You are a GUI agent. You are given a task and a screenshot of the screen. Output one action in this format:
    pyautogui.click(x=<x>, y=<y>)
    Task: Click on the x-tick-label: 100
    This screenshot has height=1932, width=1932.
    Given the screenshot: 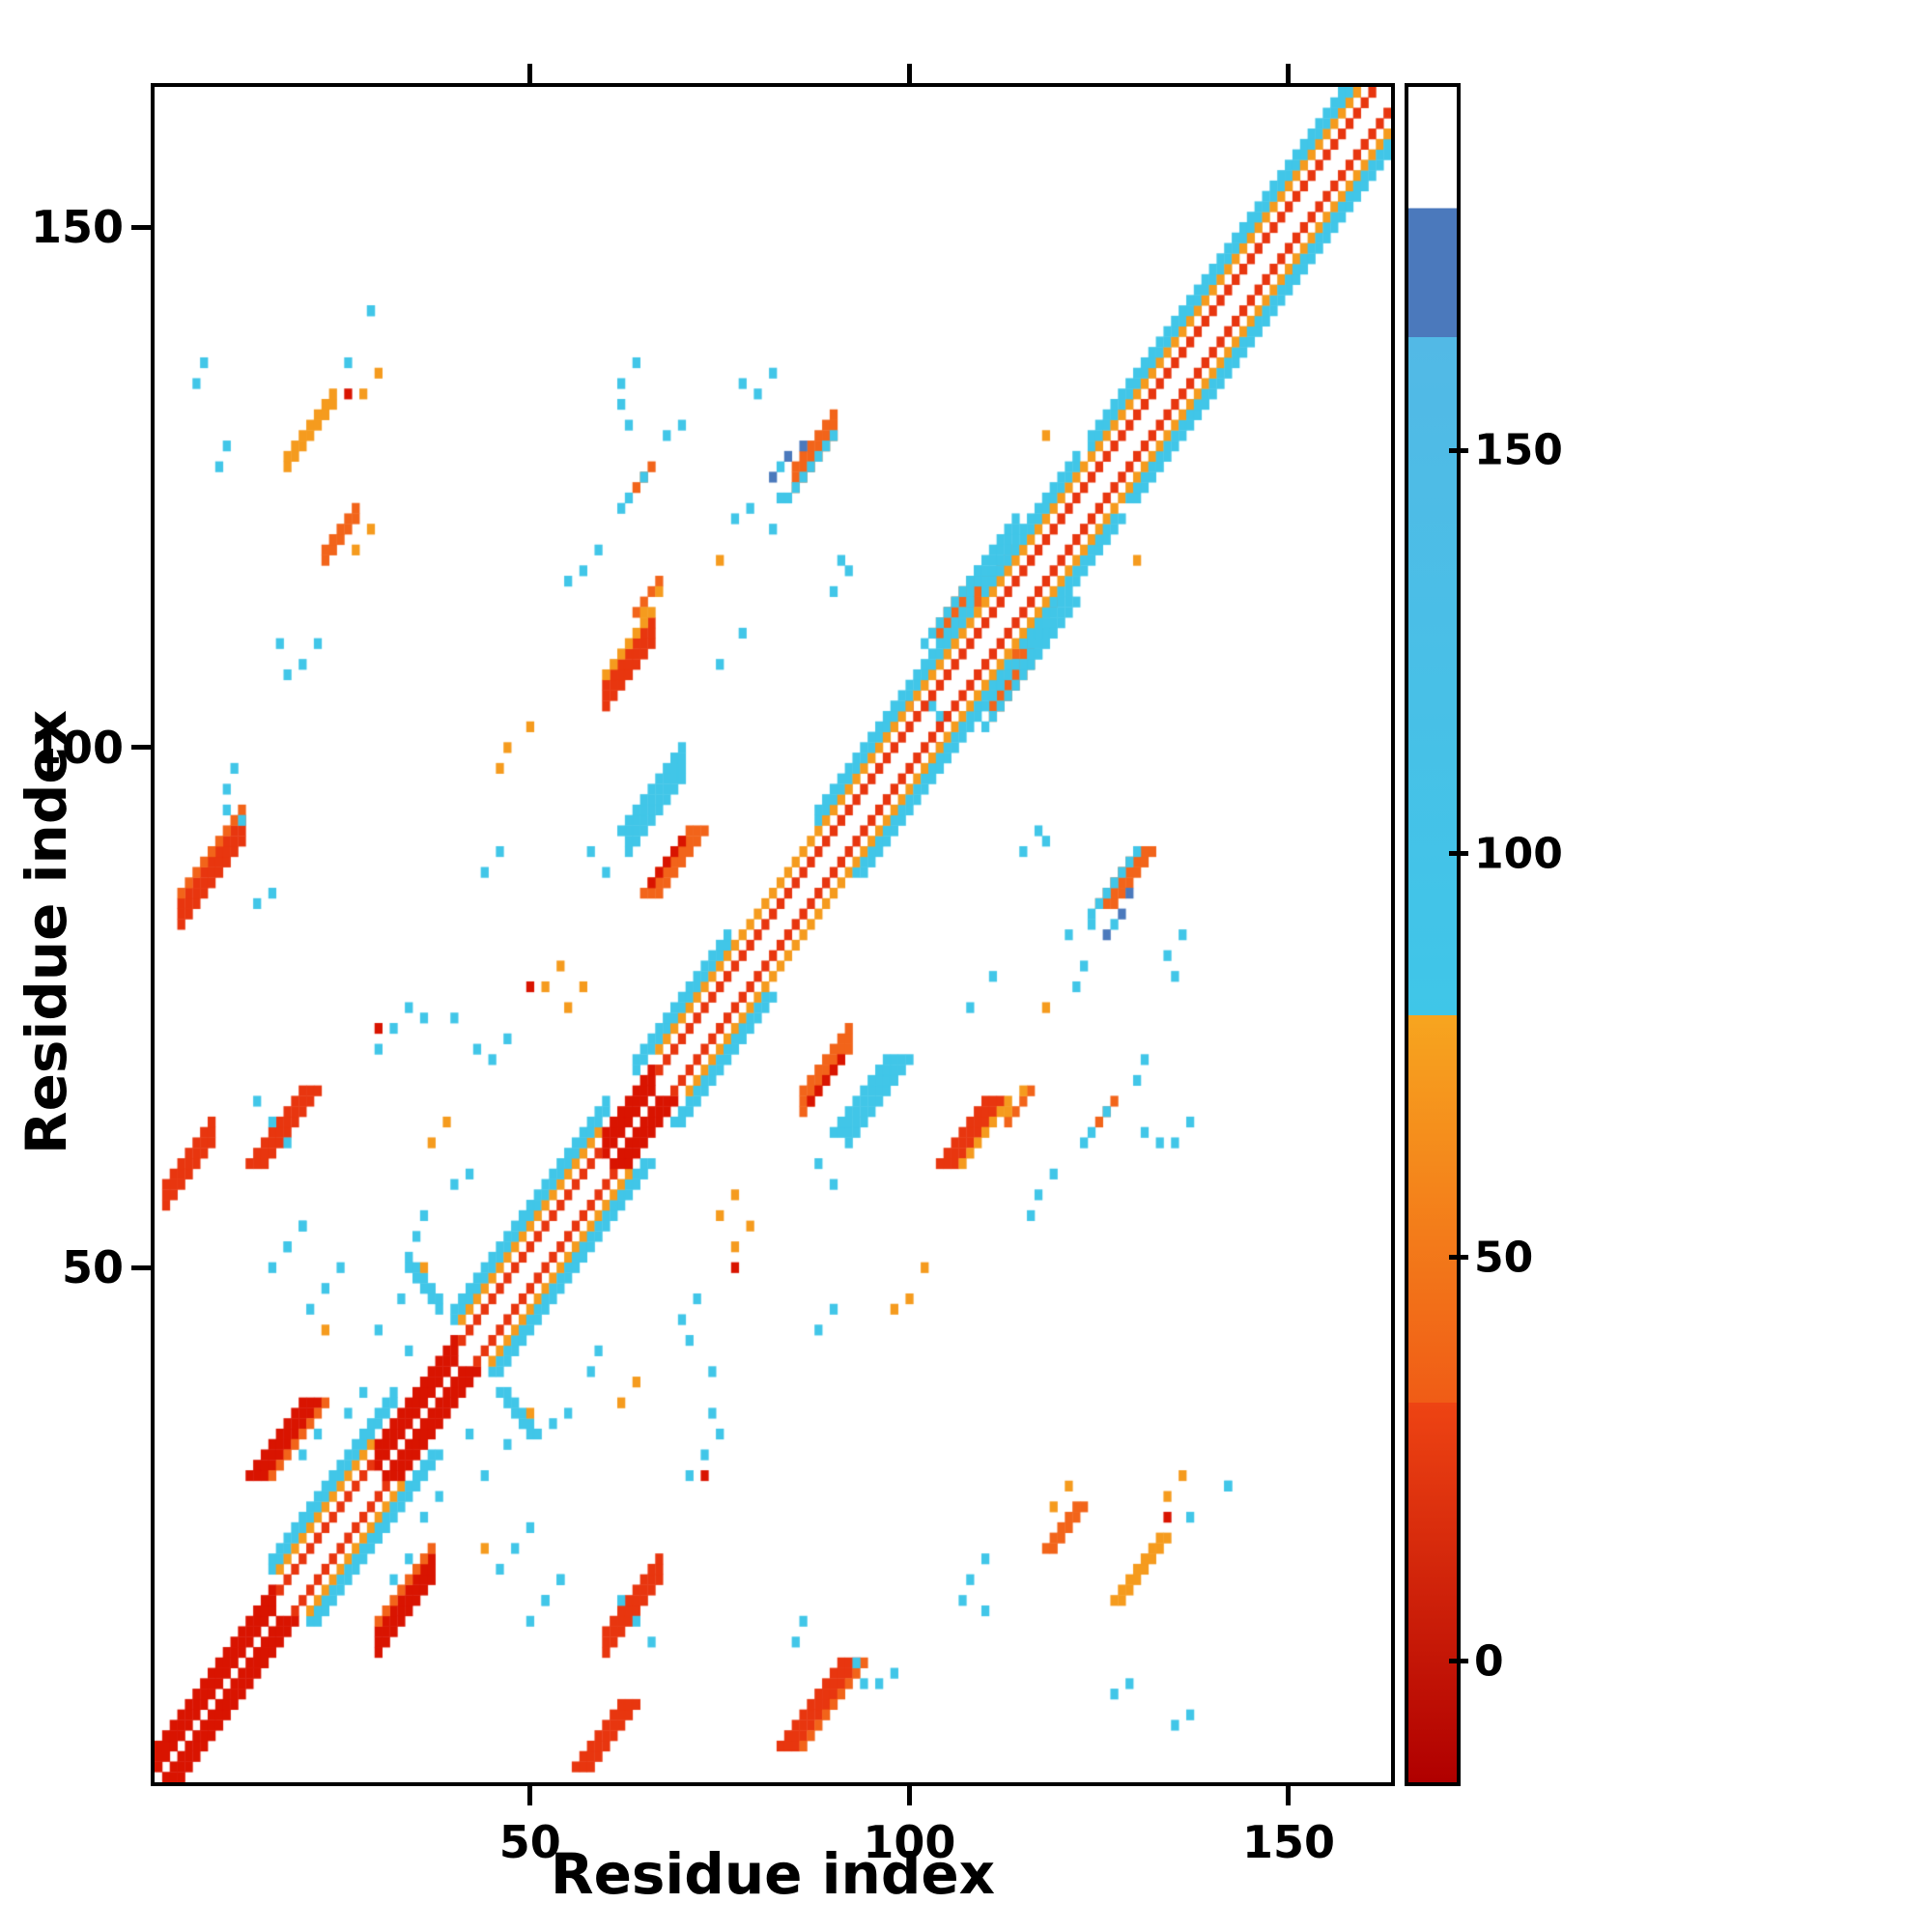 What is the action you would take?
    pyautogui.click(x=909, y=1842)
    